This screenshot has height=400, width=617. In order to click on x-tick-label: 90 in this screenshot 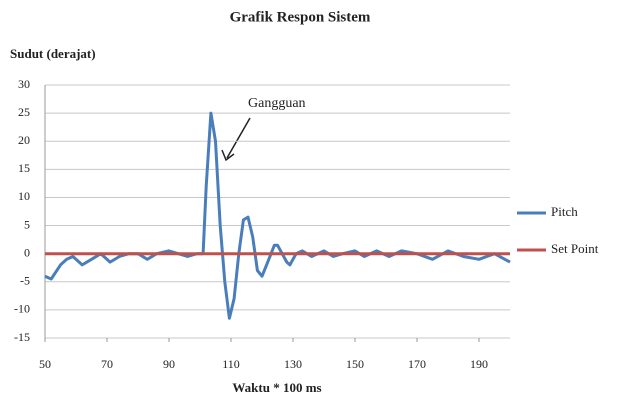, I will do `click(169, 364)`.